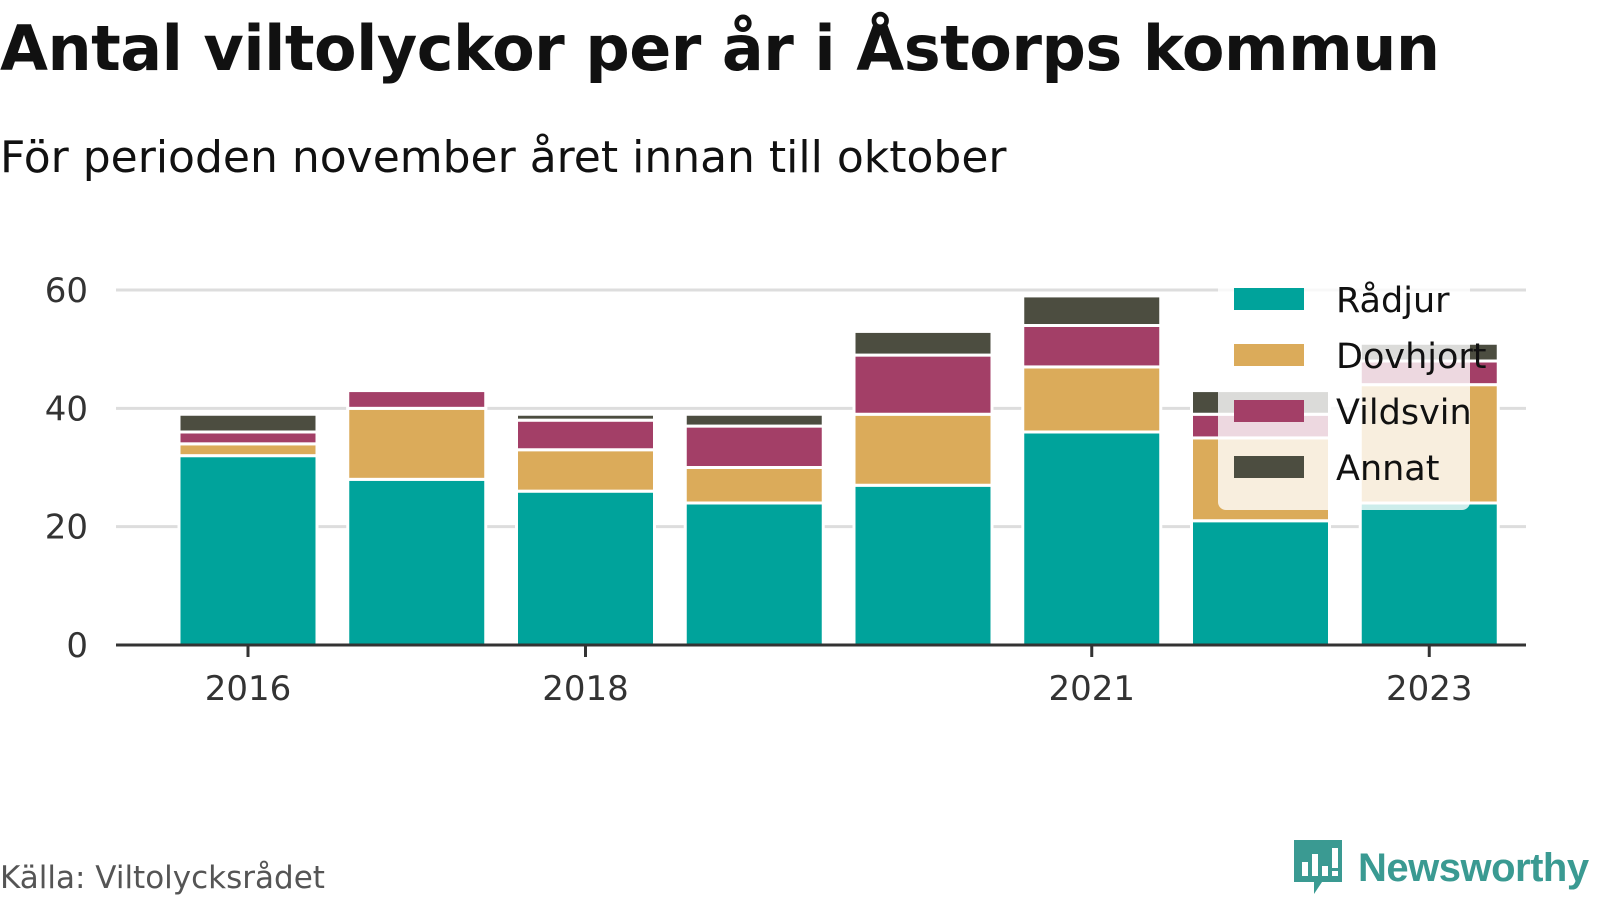 The width and height of the screenshot is (1600, 900). What do you see at coordinates (1344, 391) in the screenshot?
I see `legend-box` at bounding box center [1344, 391].